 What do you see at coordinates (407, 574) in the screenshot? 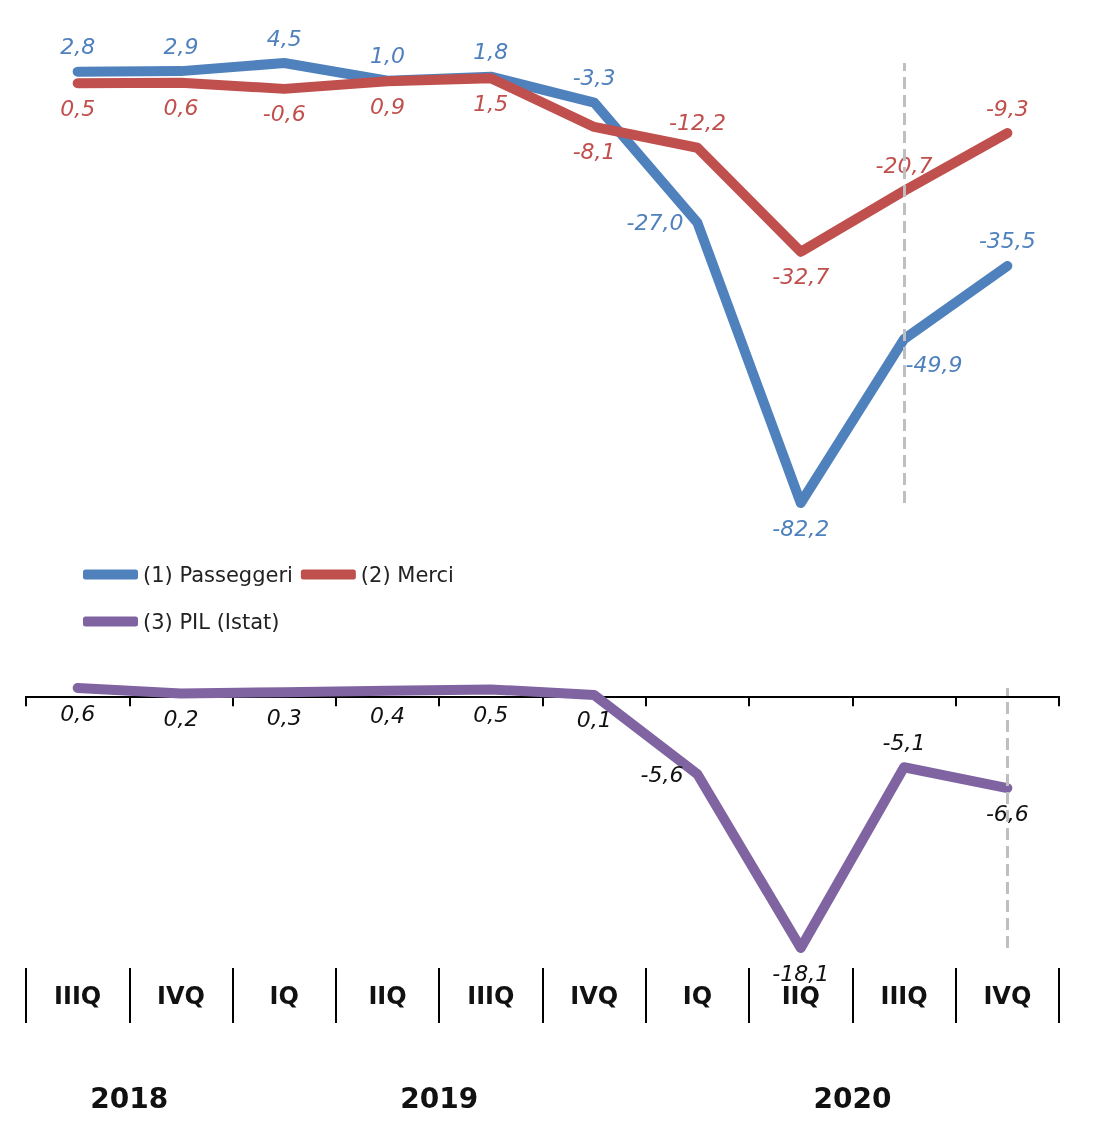
I see `legend-label: (2) Merci` at bounding box center [407, 574].